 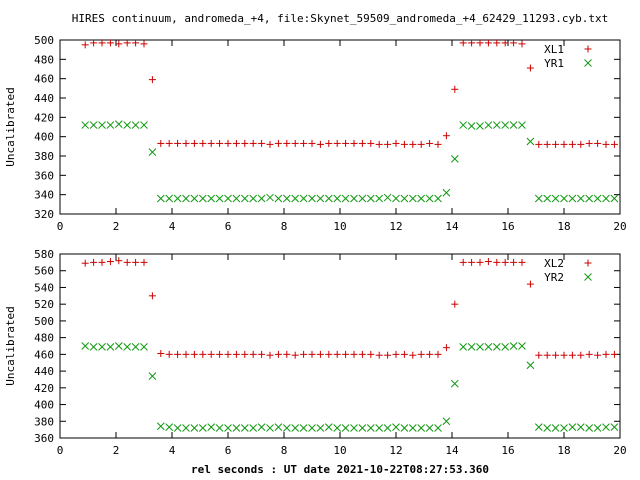 I want to click on y-axis-label: Uncalibrated, so click(x=10, y=126).